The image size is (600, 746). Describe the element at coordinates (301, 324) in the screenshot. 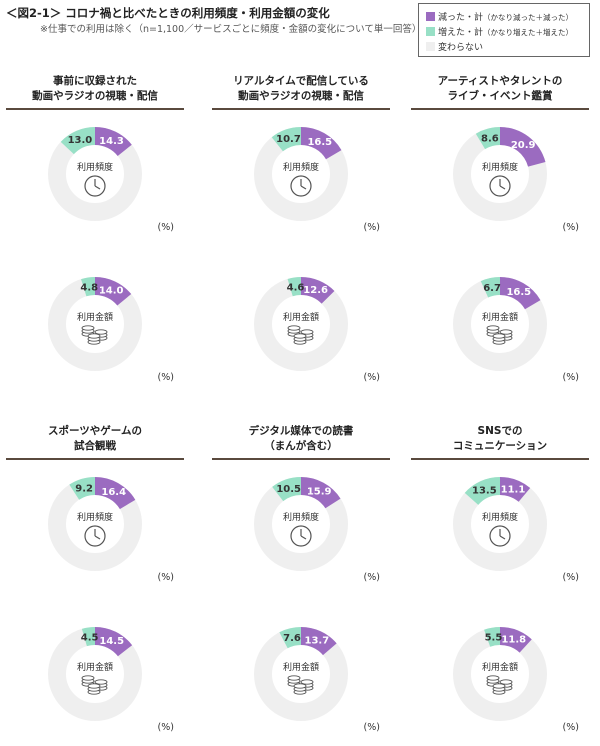

I see `donut-chart: 12.6 4.6 利用金額 (%)` at that location.